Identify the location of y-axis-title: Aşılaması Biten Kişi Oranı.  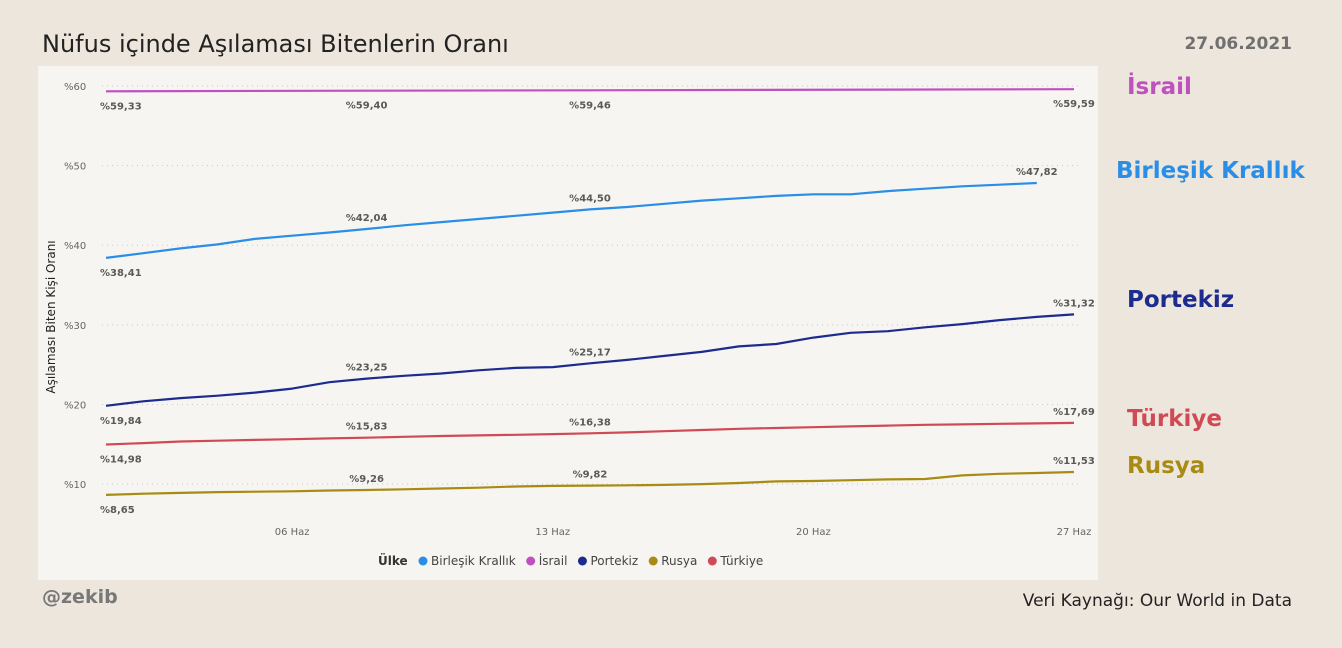
(51, 316).